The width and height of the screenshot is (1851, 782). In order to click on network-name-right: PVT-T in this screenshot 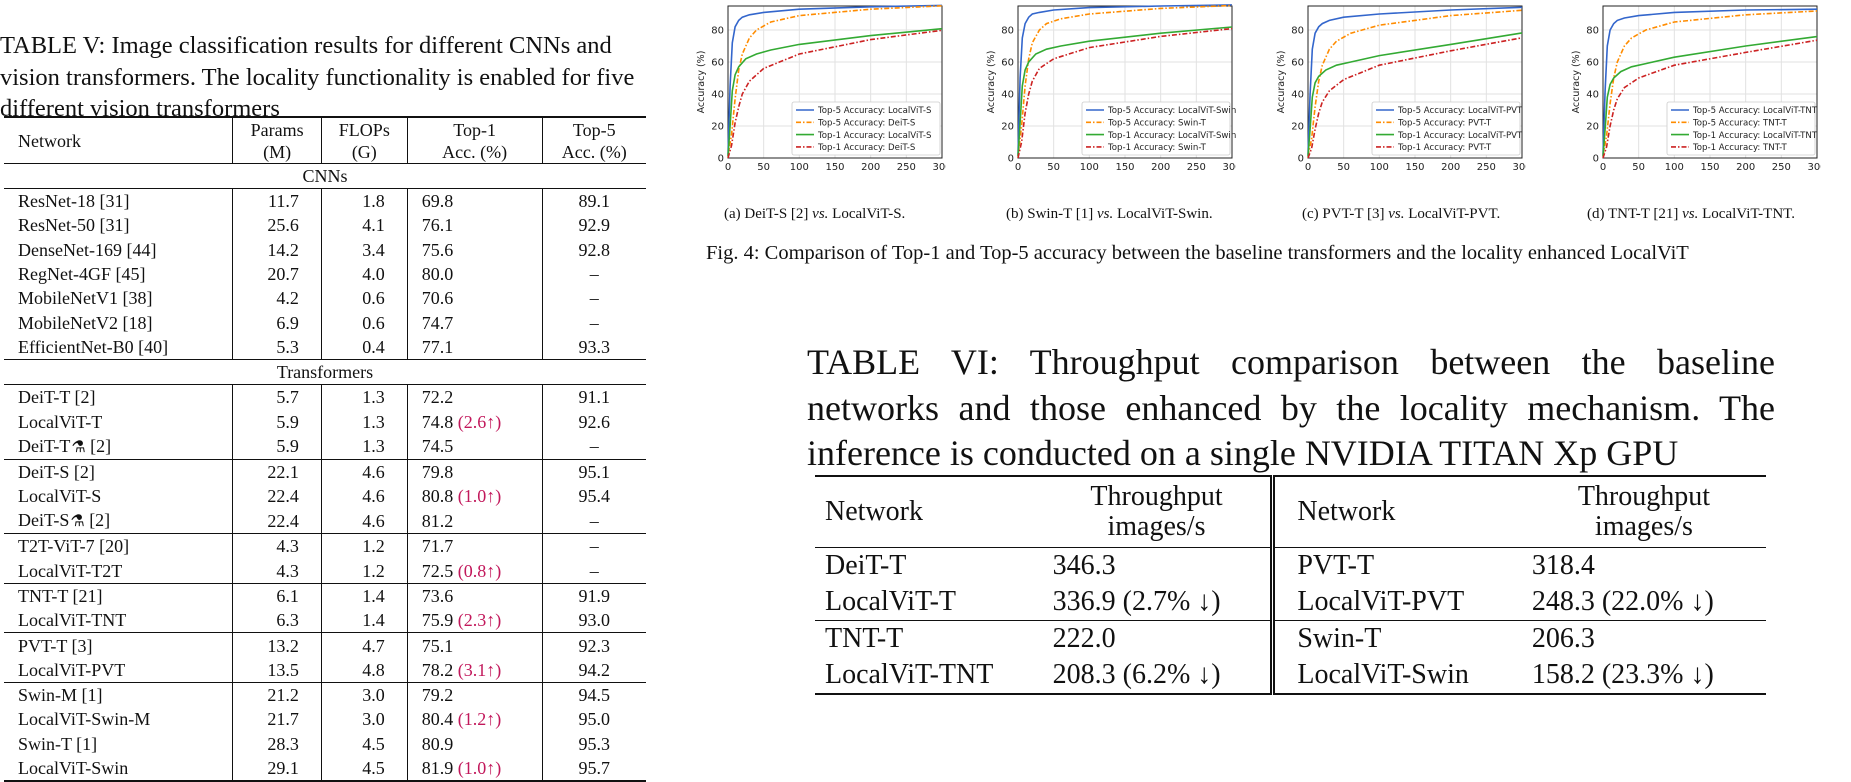, I will do `click(1336, 565)`.